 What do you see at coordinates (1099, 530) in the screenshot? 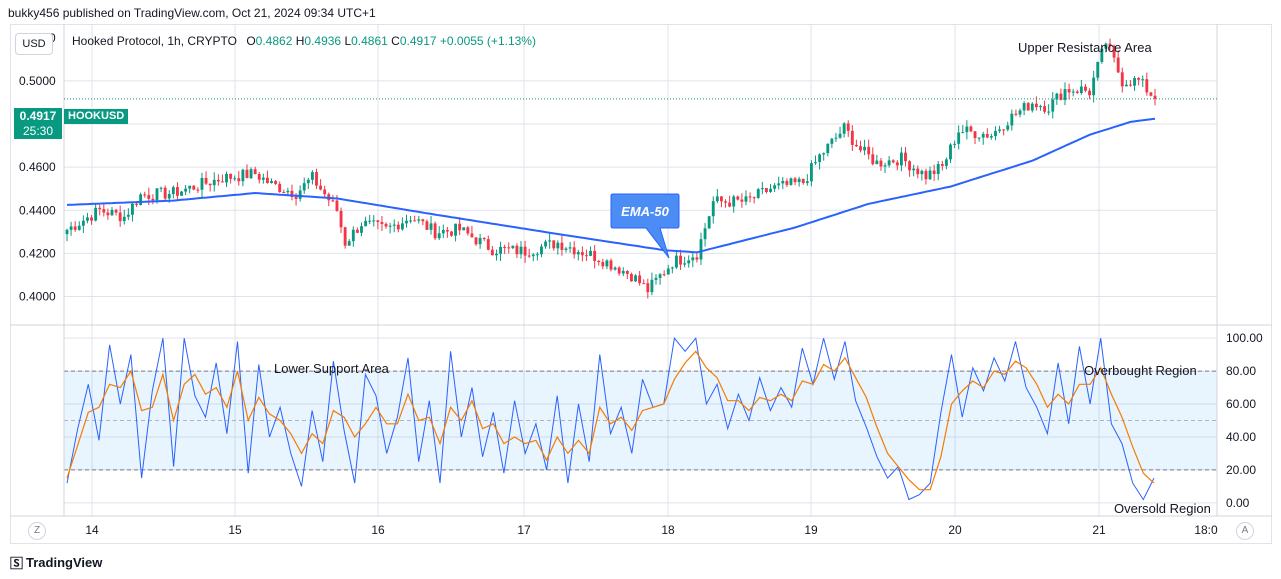
I see `time-tick-label: 21` at bounding box center [1099, 530].